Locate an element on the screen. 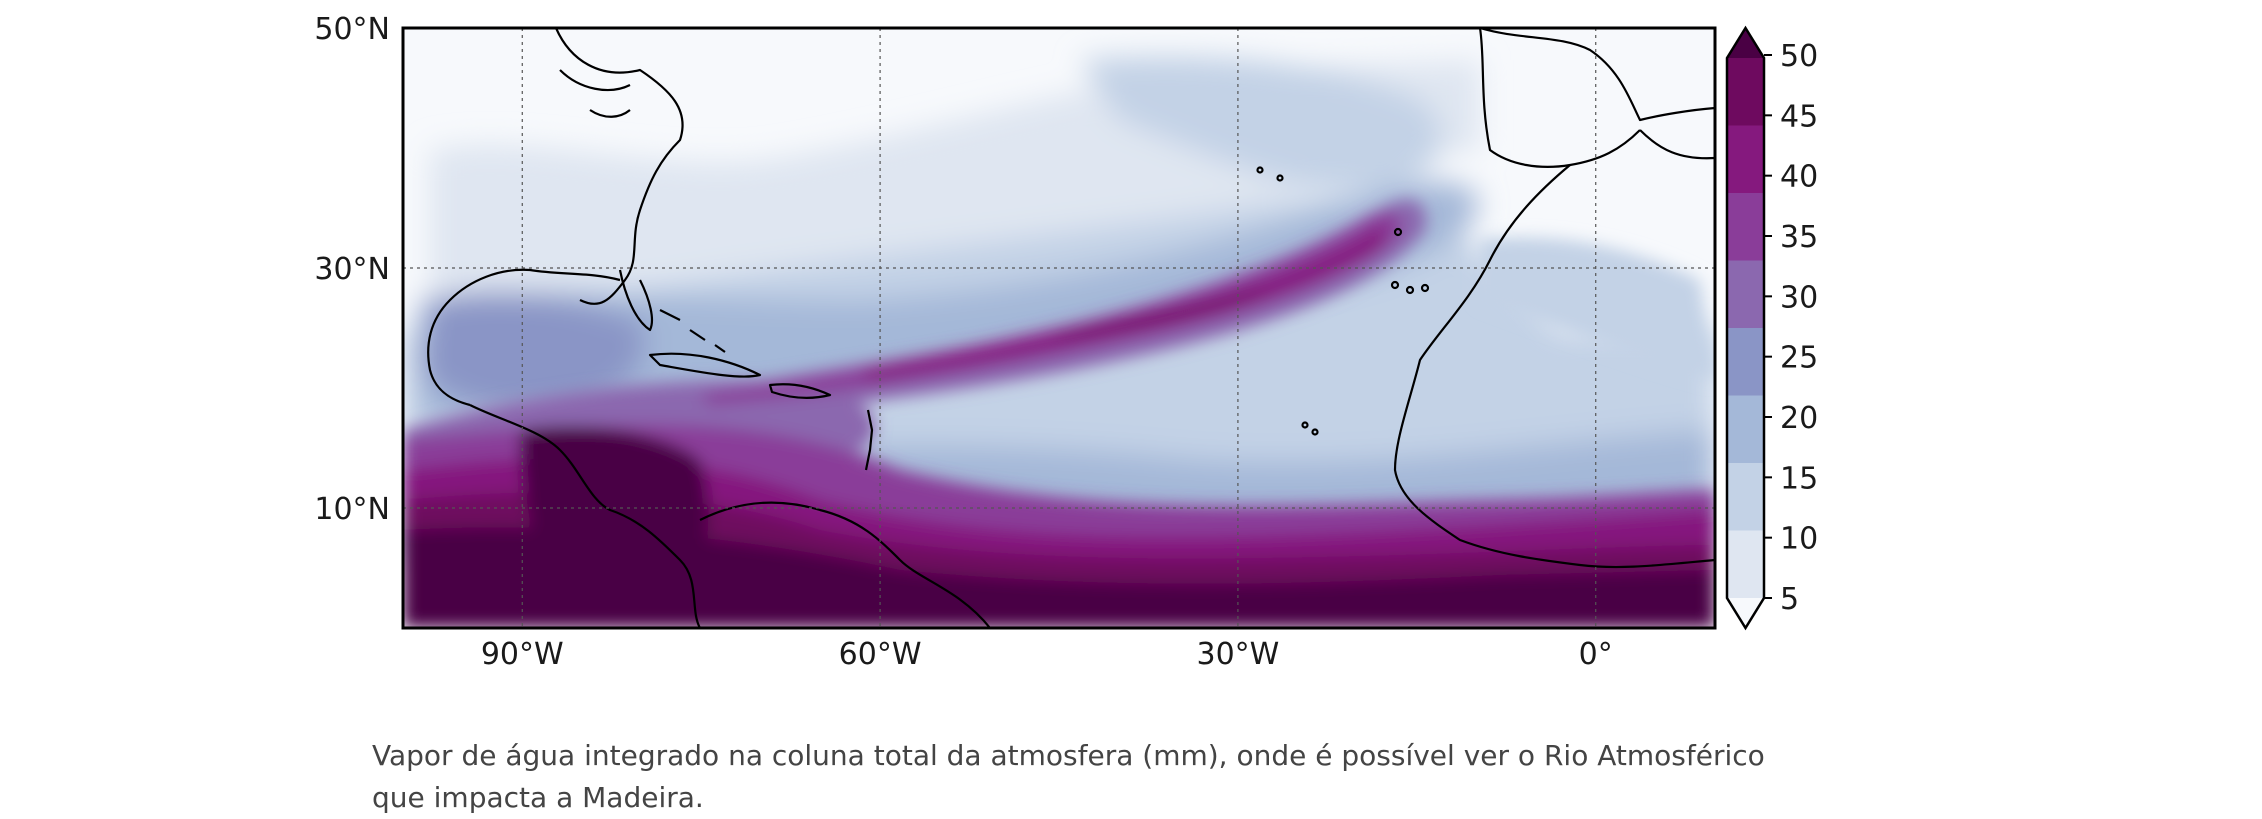 Image resolution: width=2262 pixels, height=819 pixels. lat-tick-label: 50°N is located at coordinates (352, 29).